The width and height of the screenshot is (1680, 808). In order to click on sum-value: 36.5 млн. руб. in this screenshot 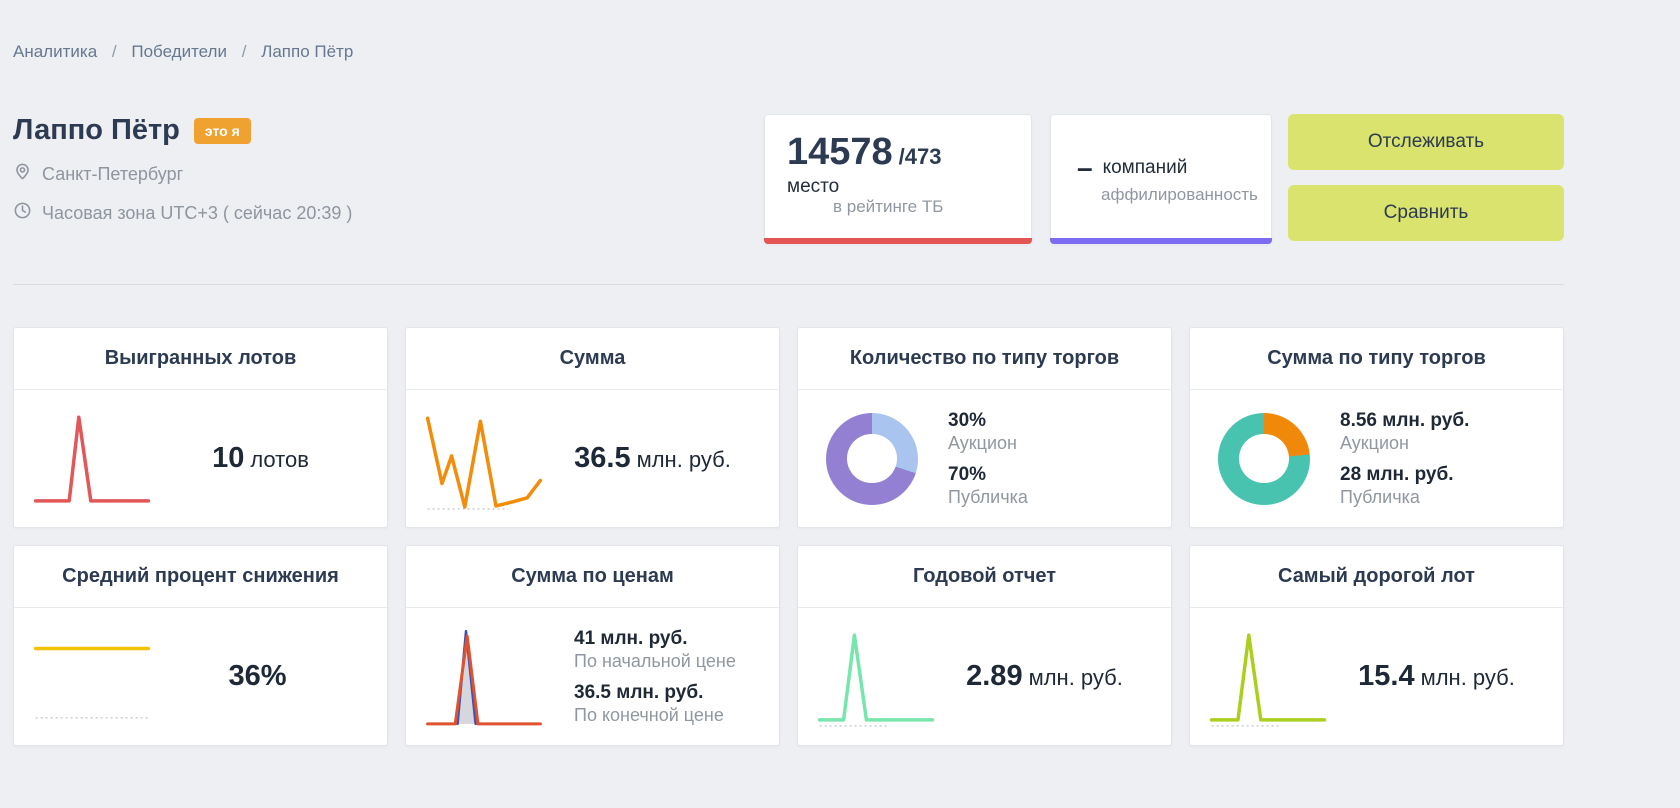, I will do `click(652, 458)`.